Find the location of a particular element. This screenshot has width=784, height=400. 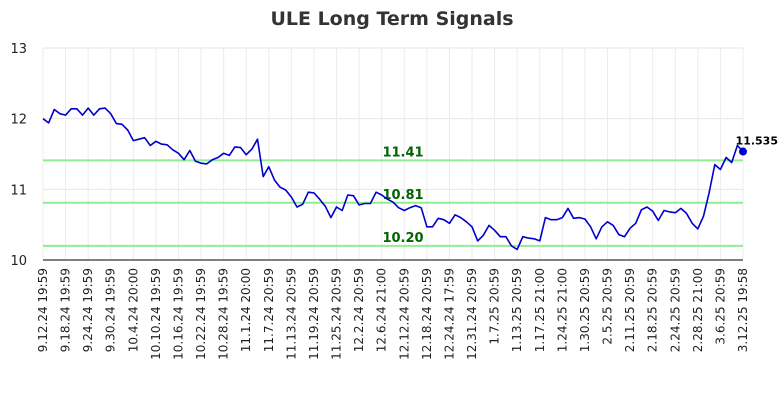

x-tick-label: 12.31.24 20:59 is located at coordinates (472, 314).